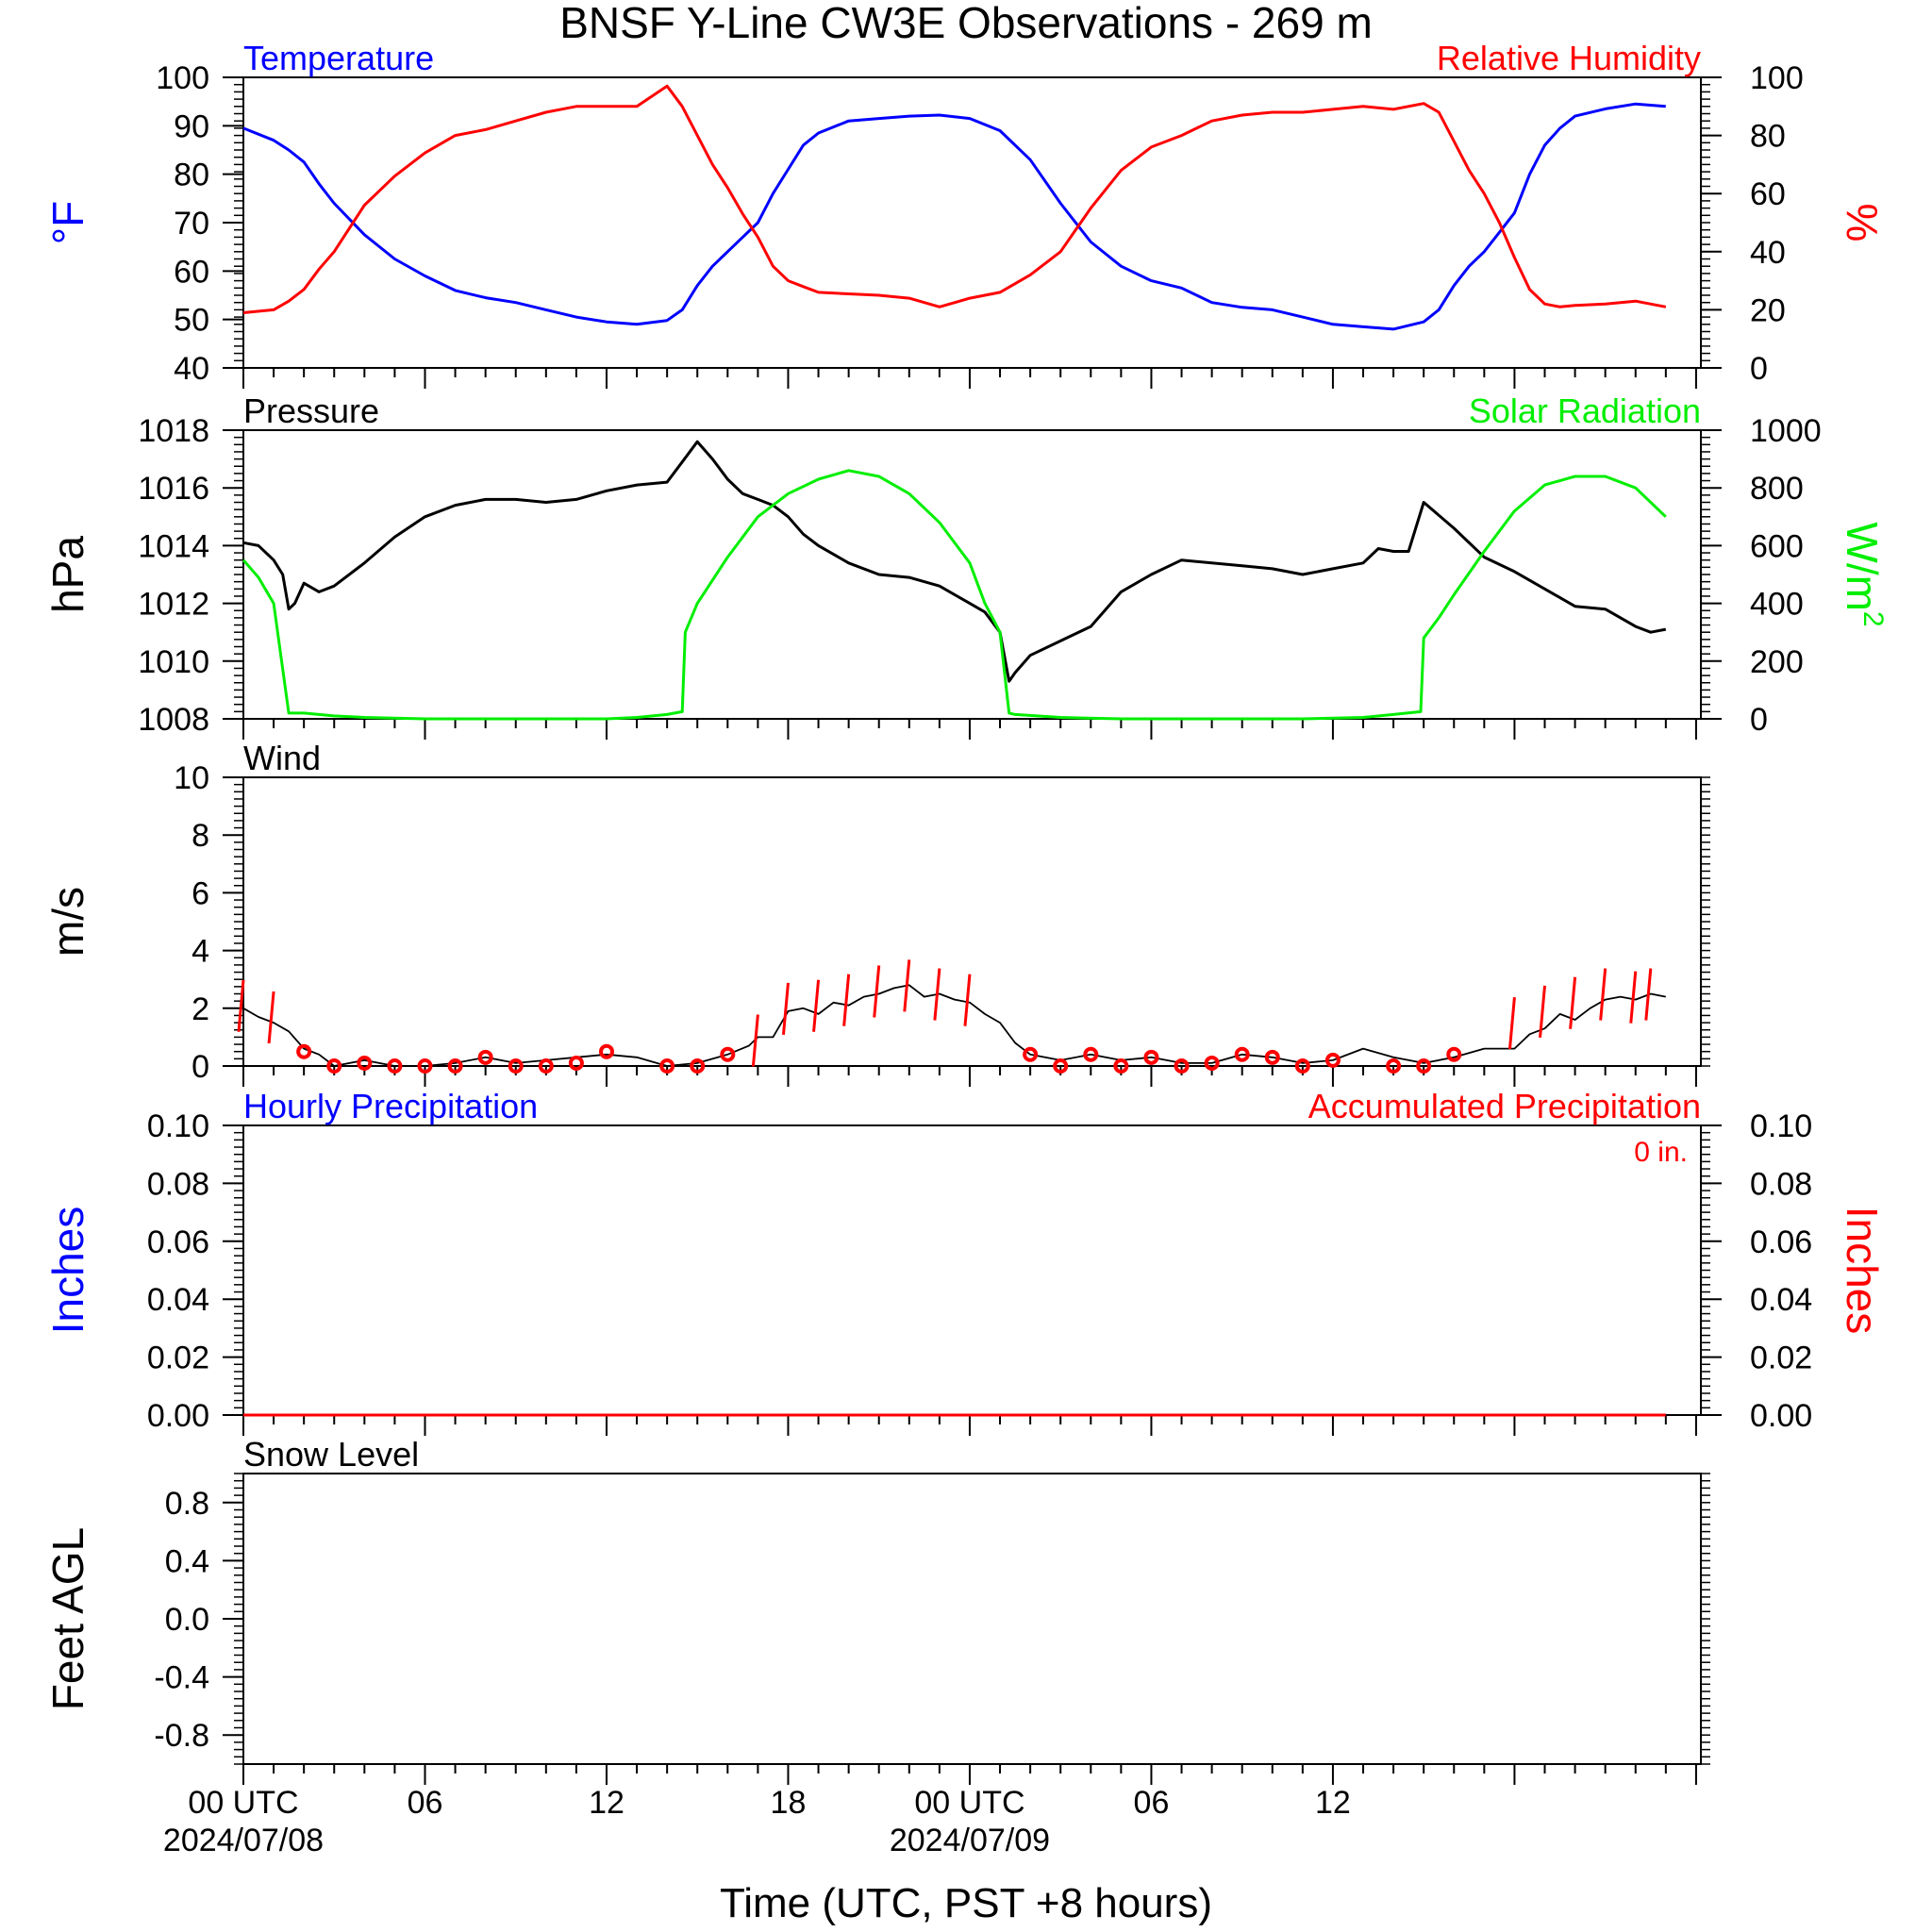  I want to click on y-left-axis-label: °F, so click(67, 223).